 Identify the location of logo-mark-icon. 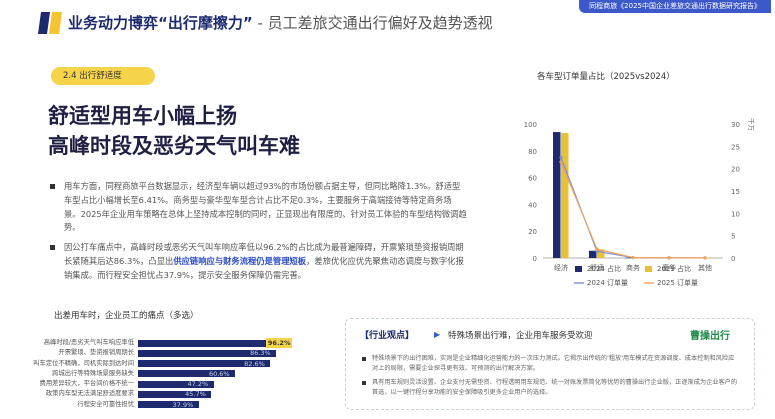
(50, 23).